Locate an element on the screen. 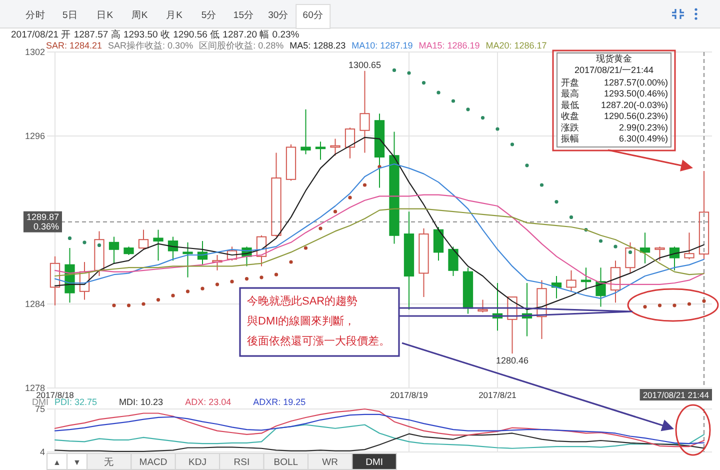 The image size is (720, 470). text: 最低 1287.20(-0.03%) is located at coordinates (614, 105).